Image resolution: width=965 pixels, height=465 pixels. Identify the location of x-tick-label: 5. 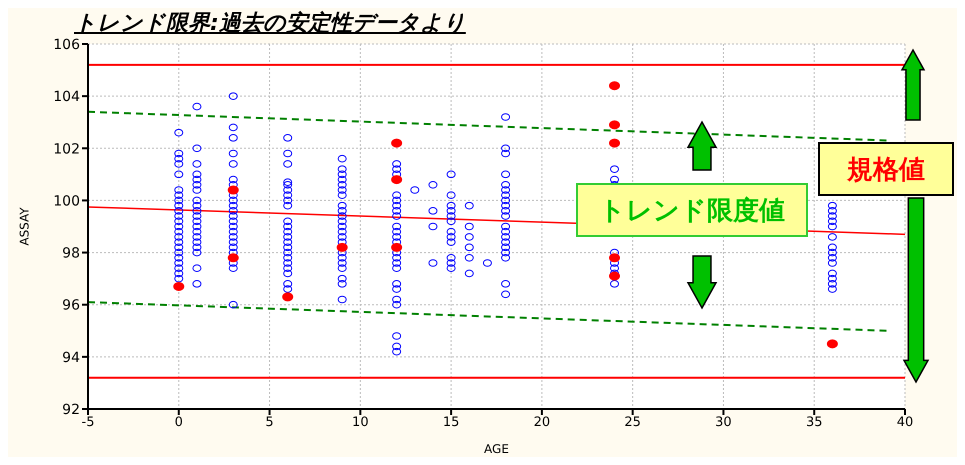
(269, 422).